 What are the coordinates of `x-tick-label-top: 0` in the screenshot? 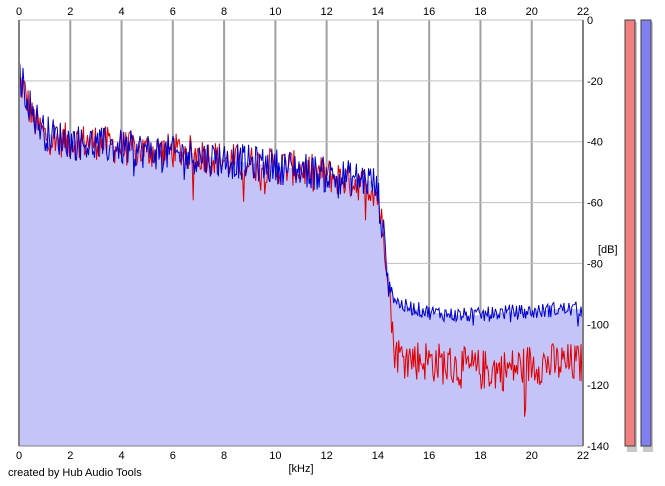 It's located at (19, 12).